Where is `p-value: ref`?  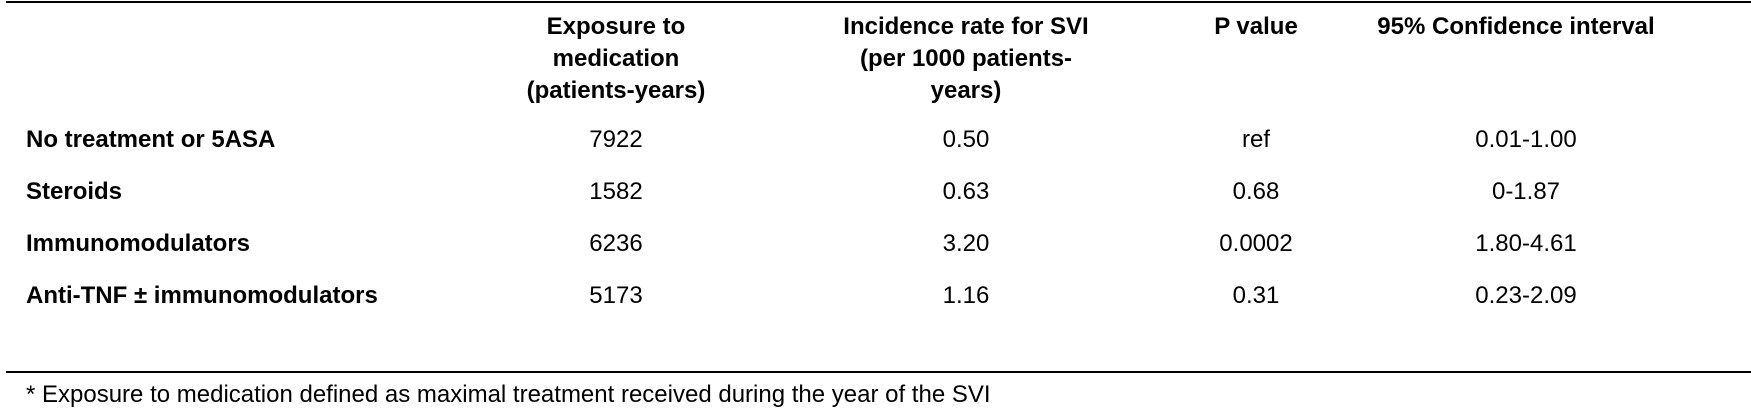 p-value: ref is located at coordinates (1255, 139).